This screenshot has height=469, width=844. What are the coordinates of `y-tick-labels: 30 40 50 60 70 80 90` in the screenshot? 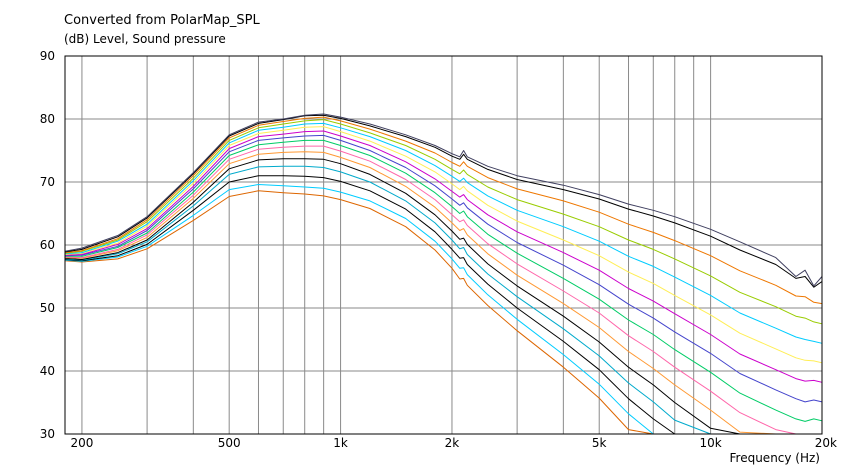 It's located at (47, 245).